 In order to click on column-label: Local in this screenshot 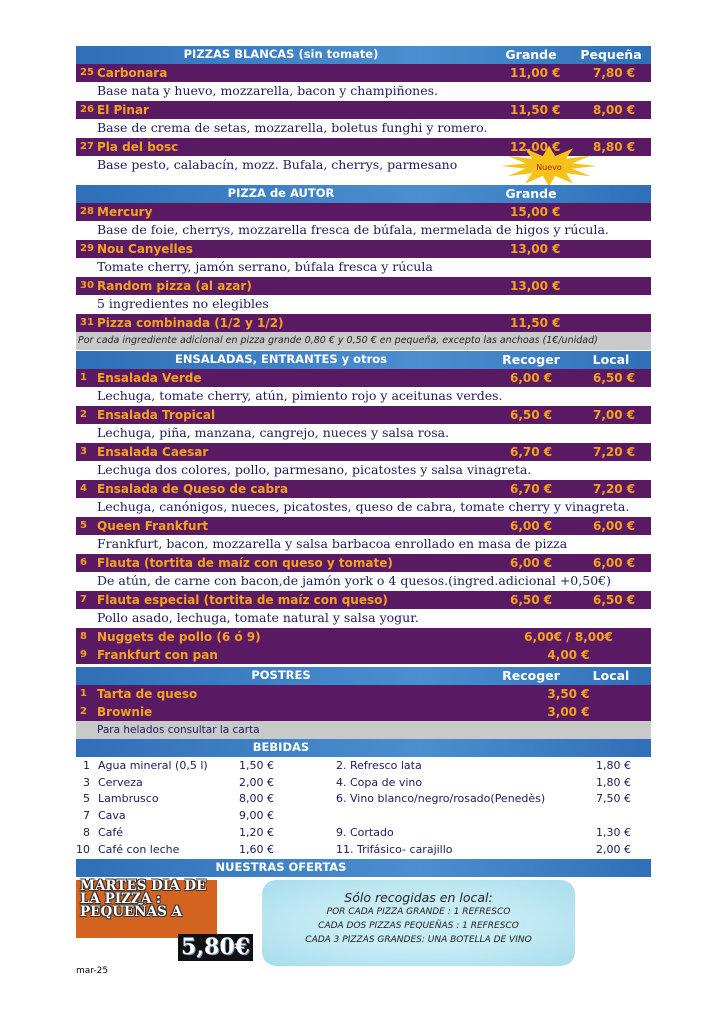, I will do `click(611, 359)`.